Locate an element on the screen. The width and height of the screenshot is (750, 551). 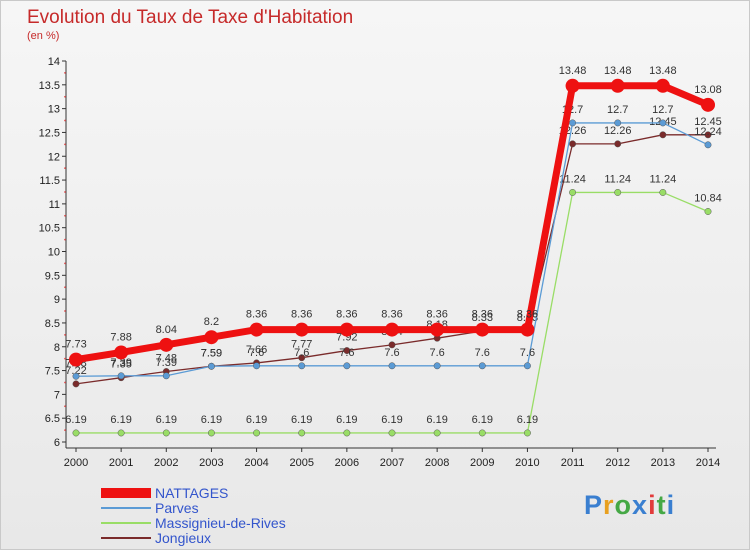
data-label-0: 12.26 is located at coordinates (618, 131).